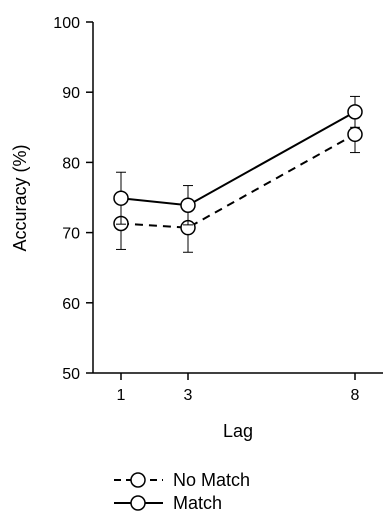  Describe the element at coordinates (238, 181) in the screenshot. I see `series-line-no-match` at that location.